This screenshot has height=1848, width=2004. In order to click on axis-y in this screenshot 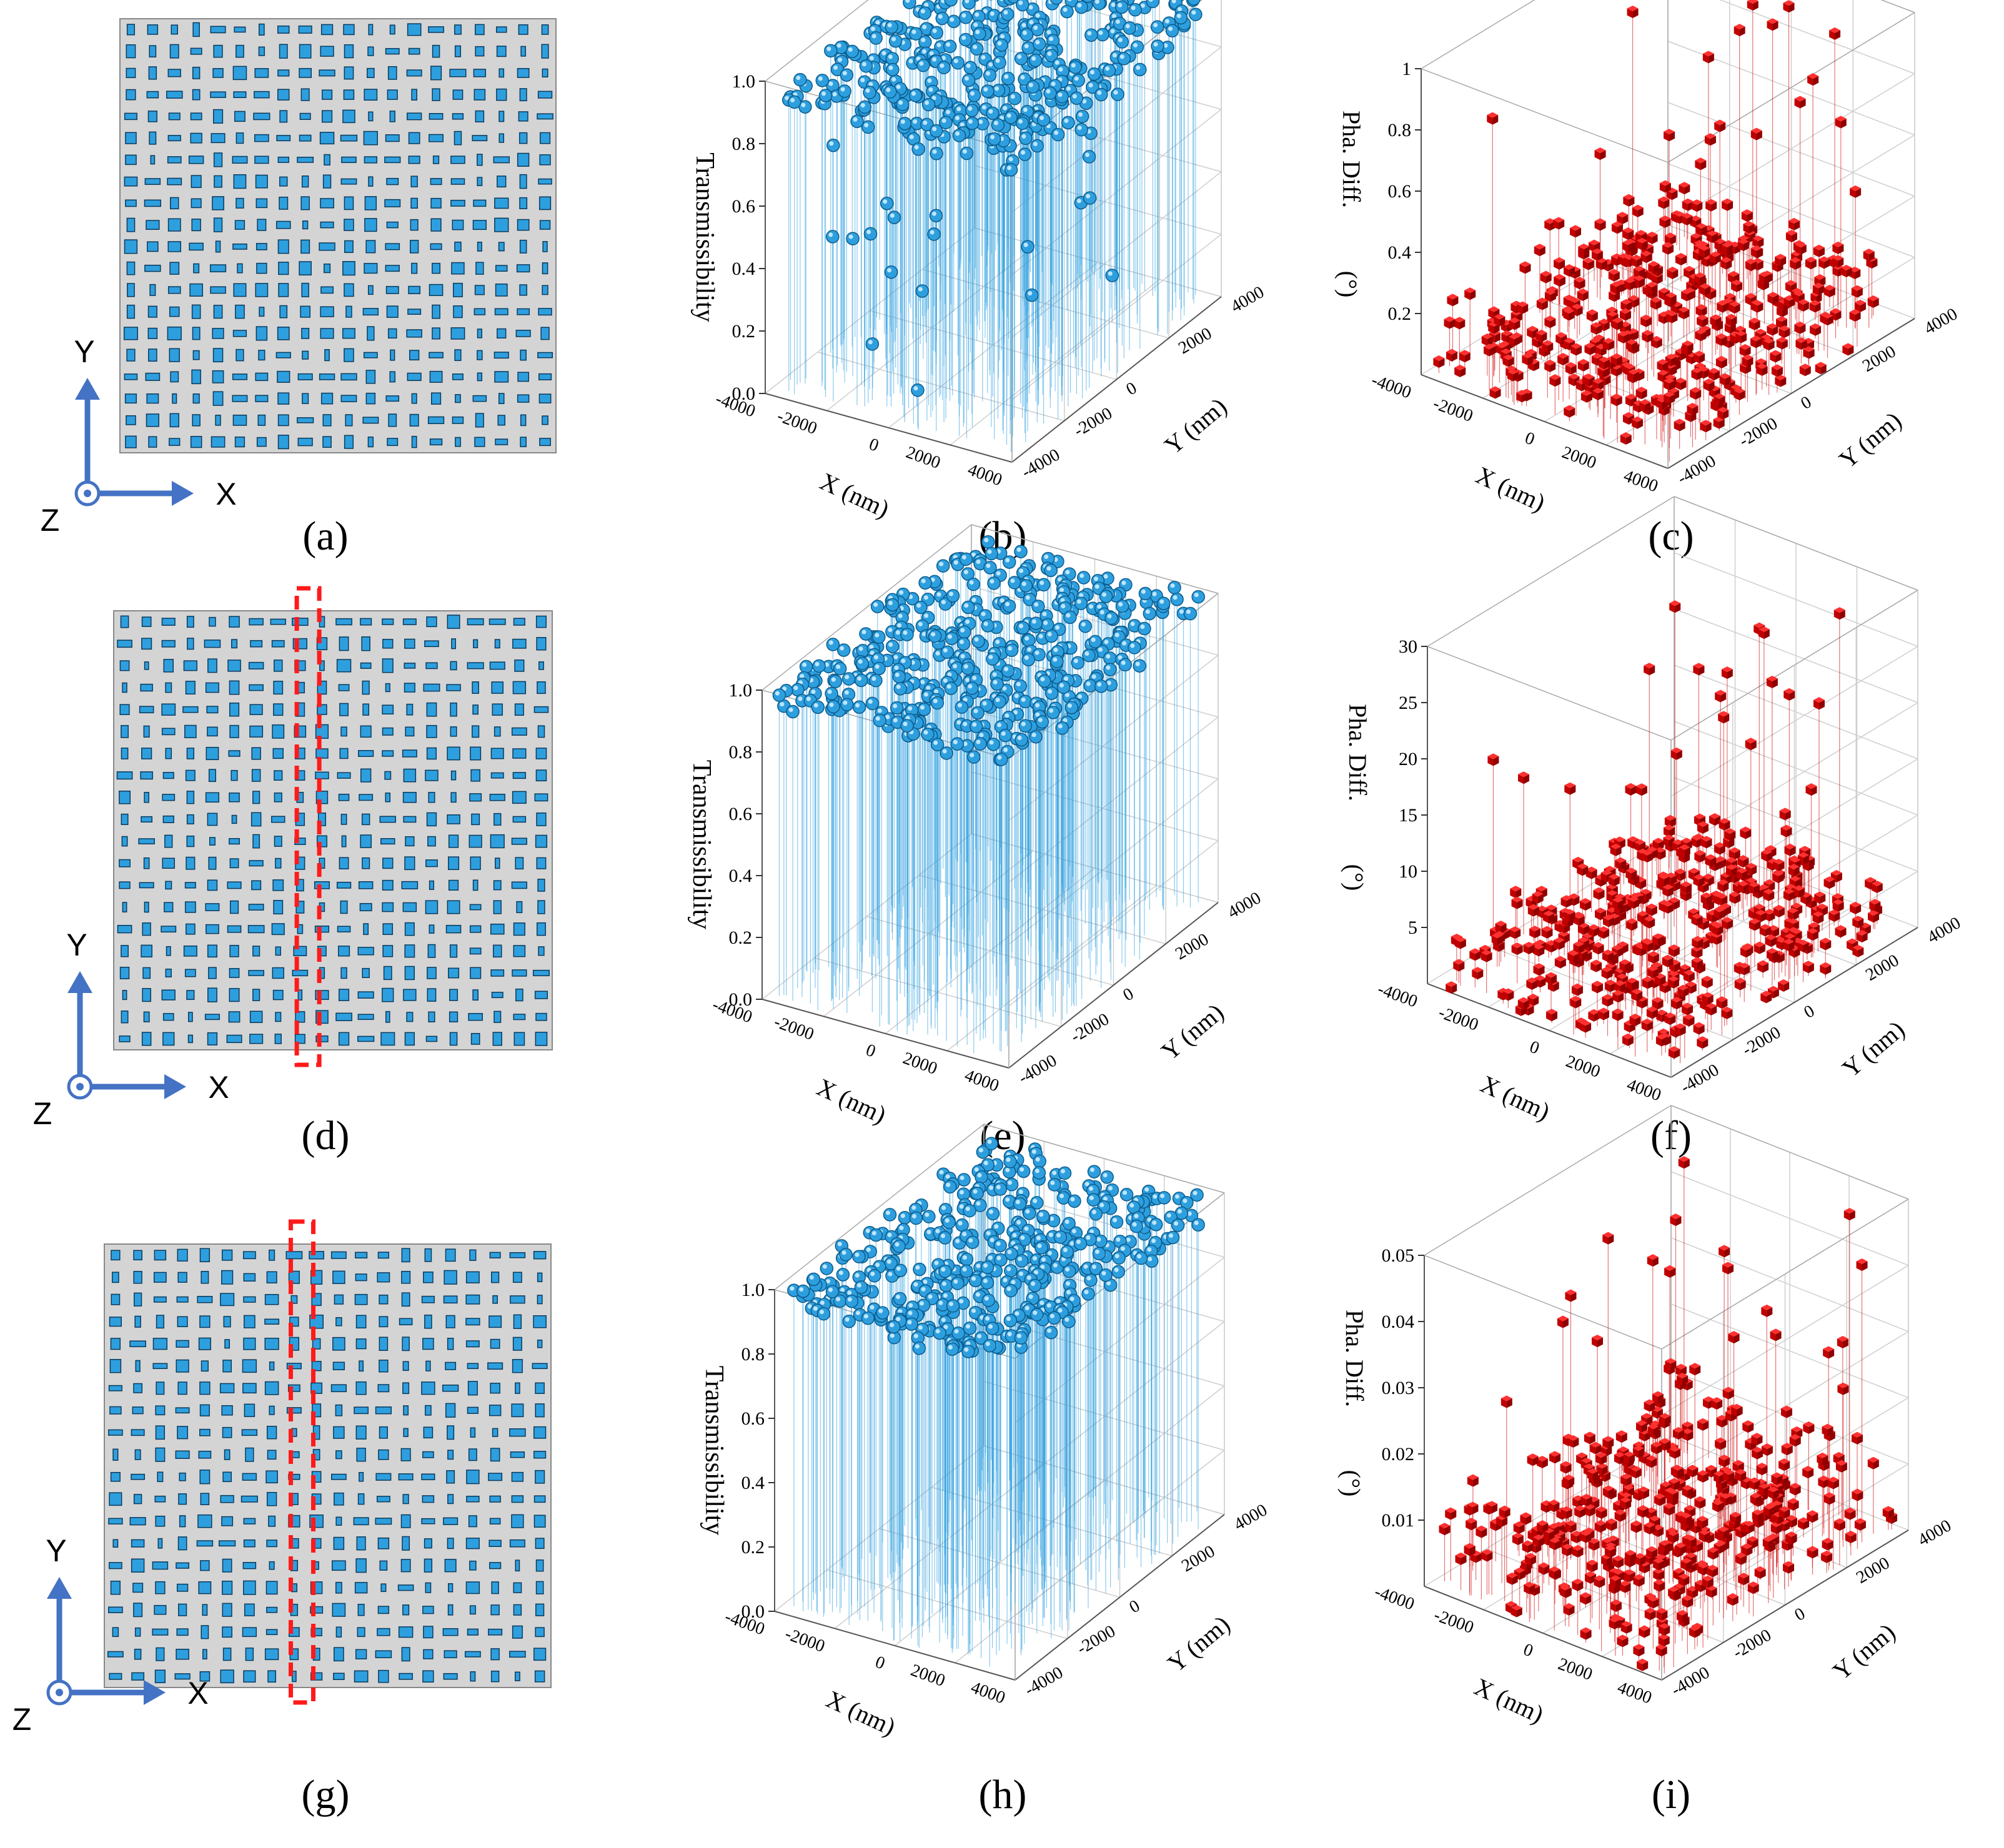, I will do `click(1113, 986)`.